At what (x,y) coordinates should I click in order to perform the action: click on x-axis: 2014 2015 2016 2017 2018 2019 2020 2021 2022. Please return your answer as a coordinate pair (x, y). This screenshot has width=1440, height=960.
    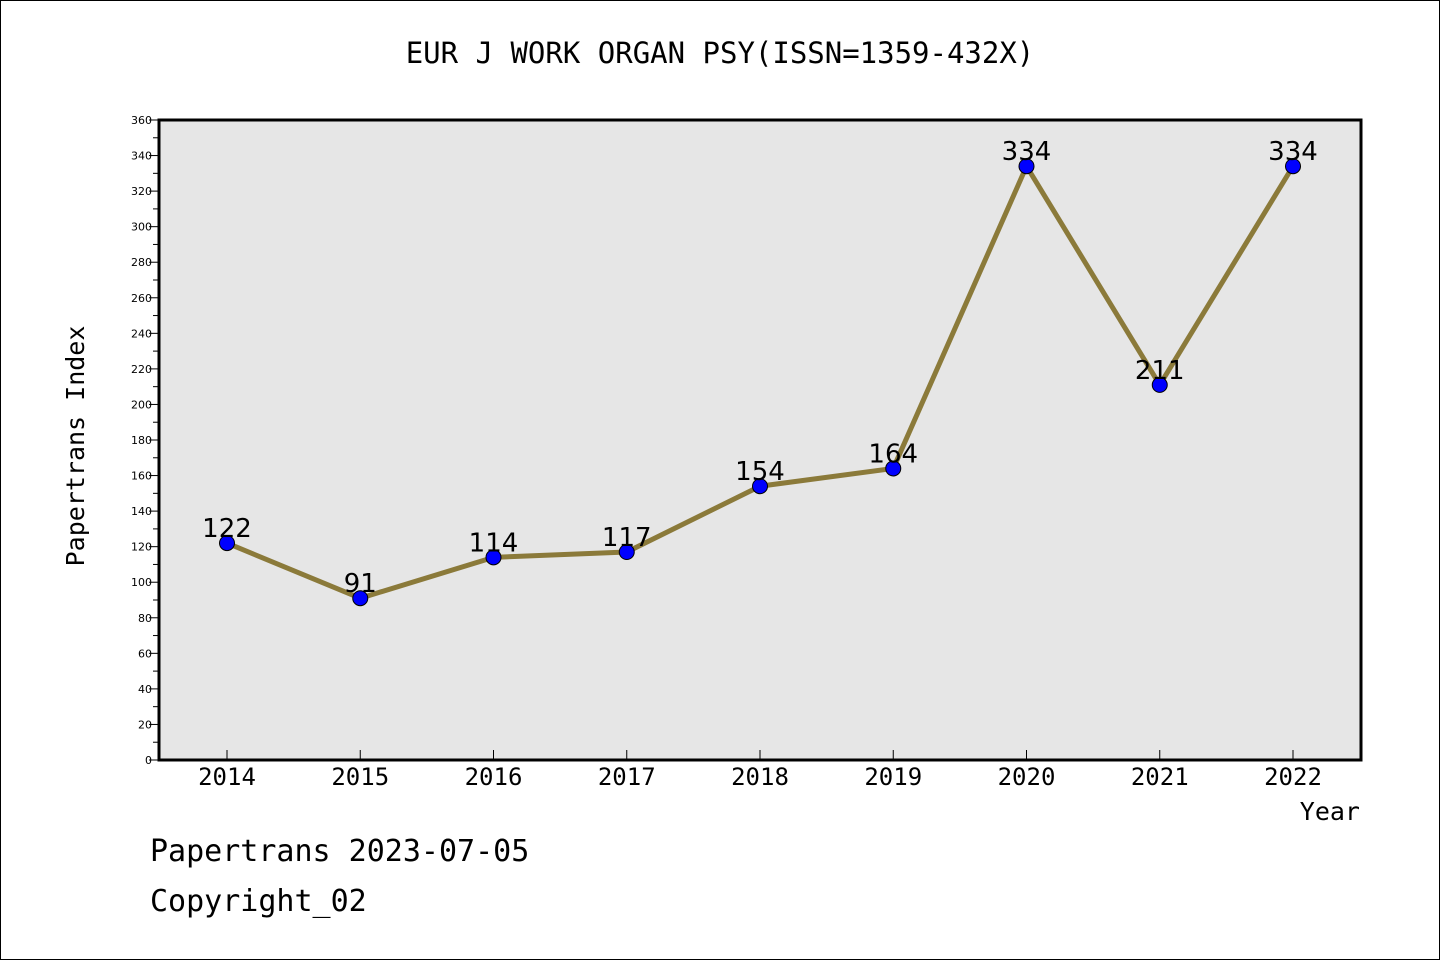
    Looking at the image, I should click on (760, 770).